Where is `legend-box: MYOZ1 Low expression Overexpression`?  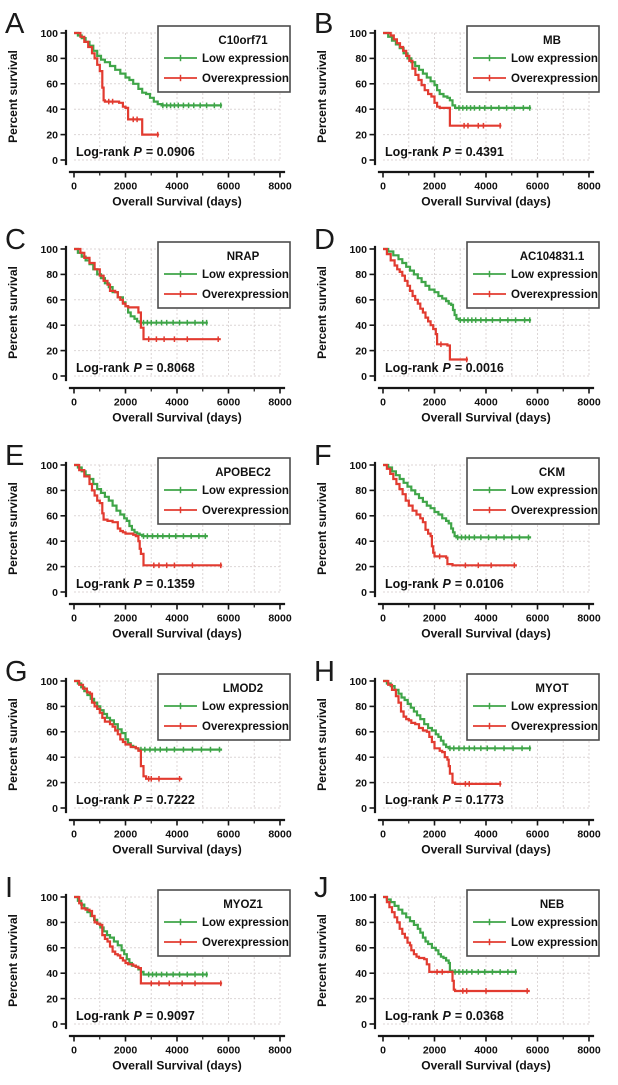 legend-box: MYOZ1 Low expression Overexpression is located at coordinates (224, 923).